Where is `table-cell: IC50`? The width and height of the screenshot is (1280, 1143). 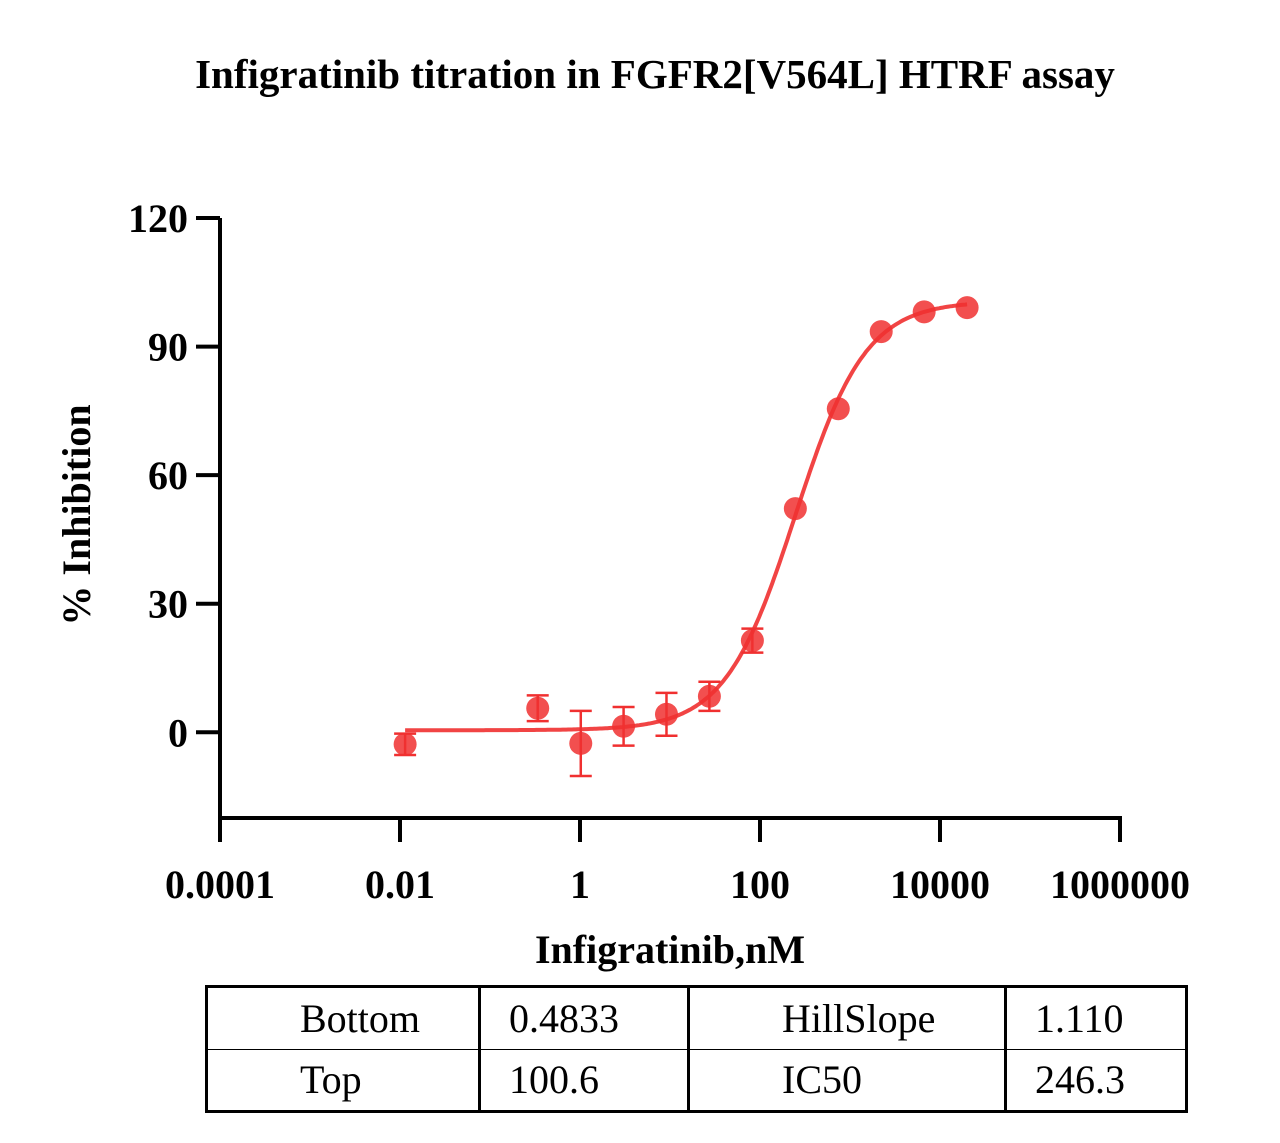 table-cell: IC50 is located at coordinates (847, 1080).